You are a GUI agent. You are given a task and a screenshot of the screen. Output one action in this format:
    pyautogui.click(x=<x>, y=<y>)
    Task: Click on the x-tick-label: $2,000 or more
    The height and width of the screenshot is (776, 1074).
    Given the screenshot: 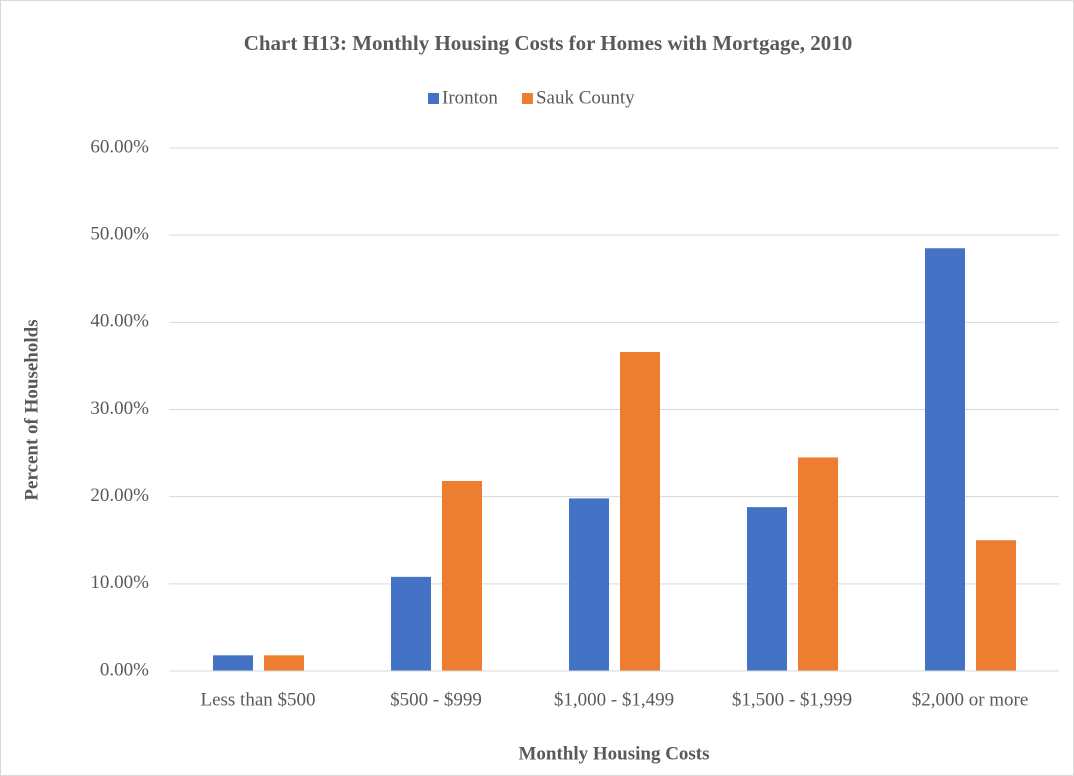 What is the action you would take?
    pyautogui.click(x=970, y=699)
    